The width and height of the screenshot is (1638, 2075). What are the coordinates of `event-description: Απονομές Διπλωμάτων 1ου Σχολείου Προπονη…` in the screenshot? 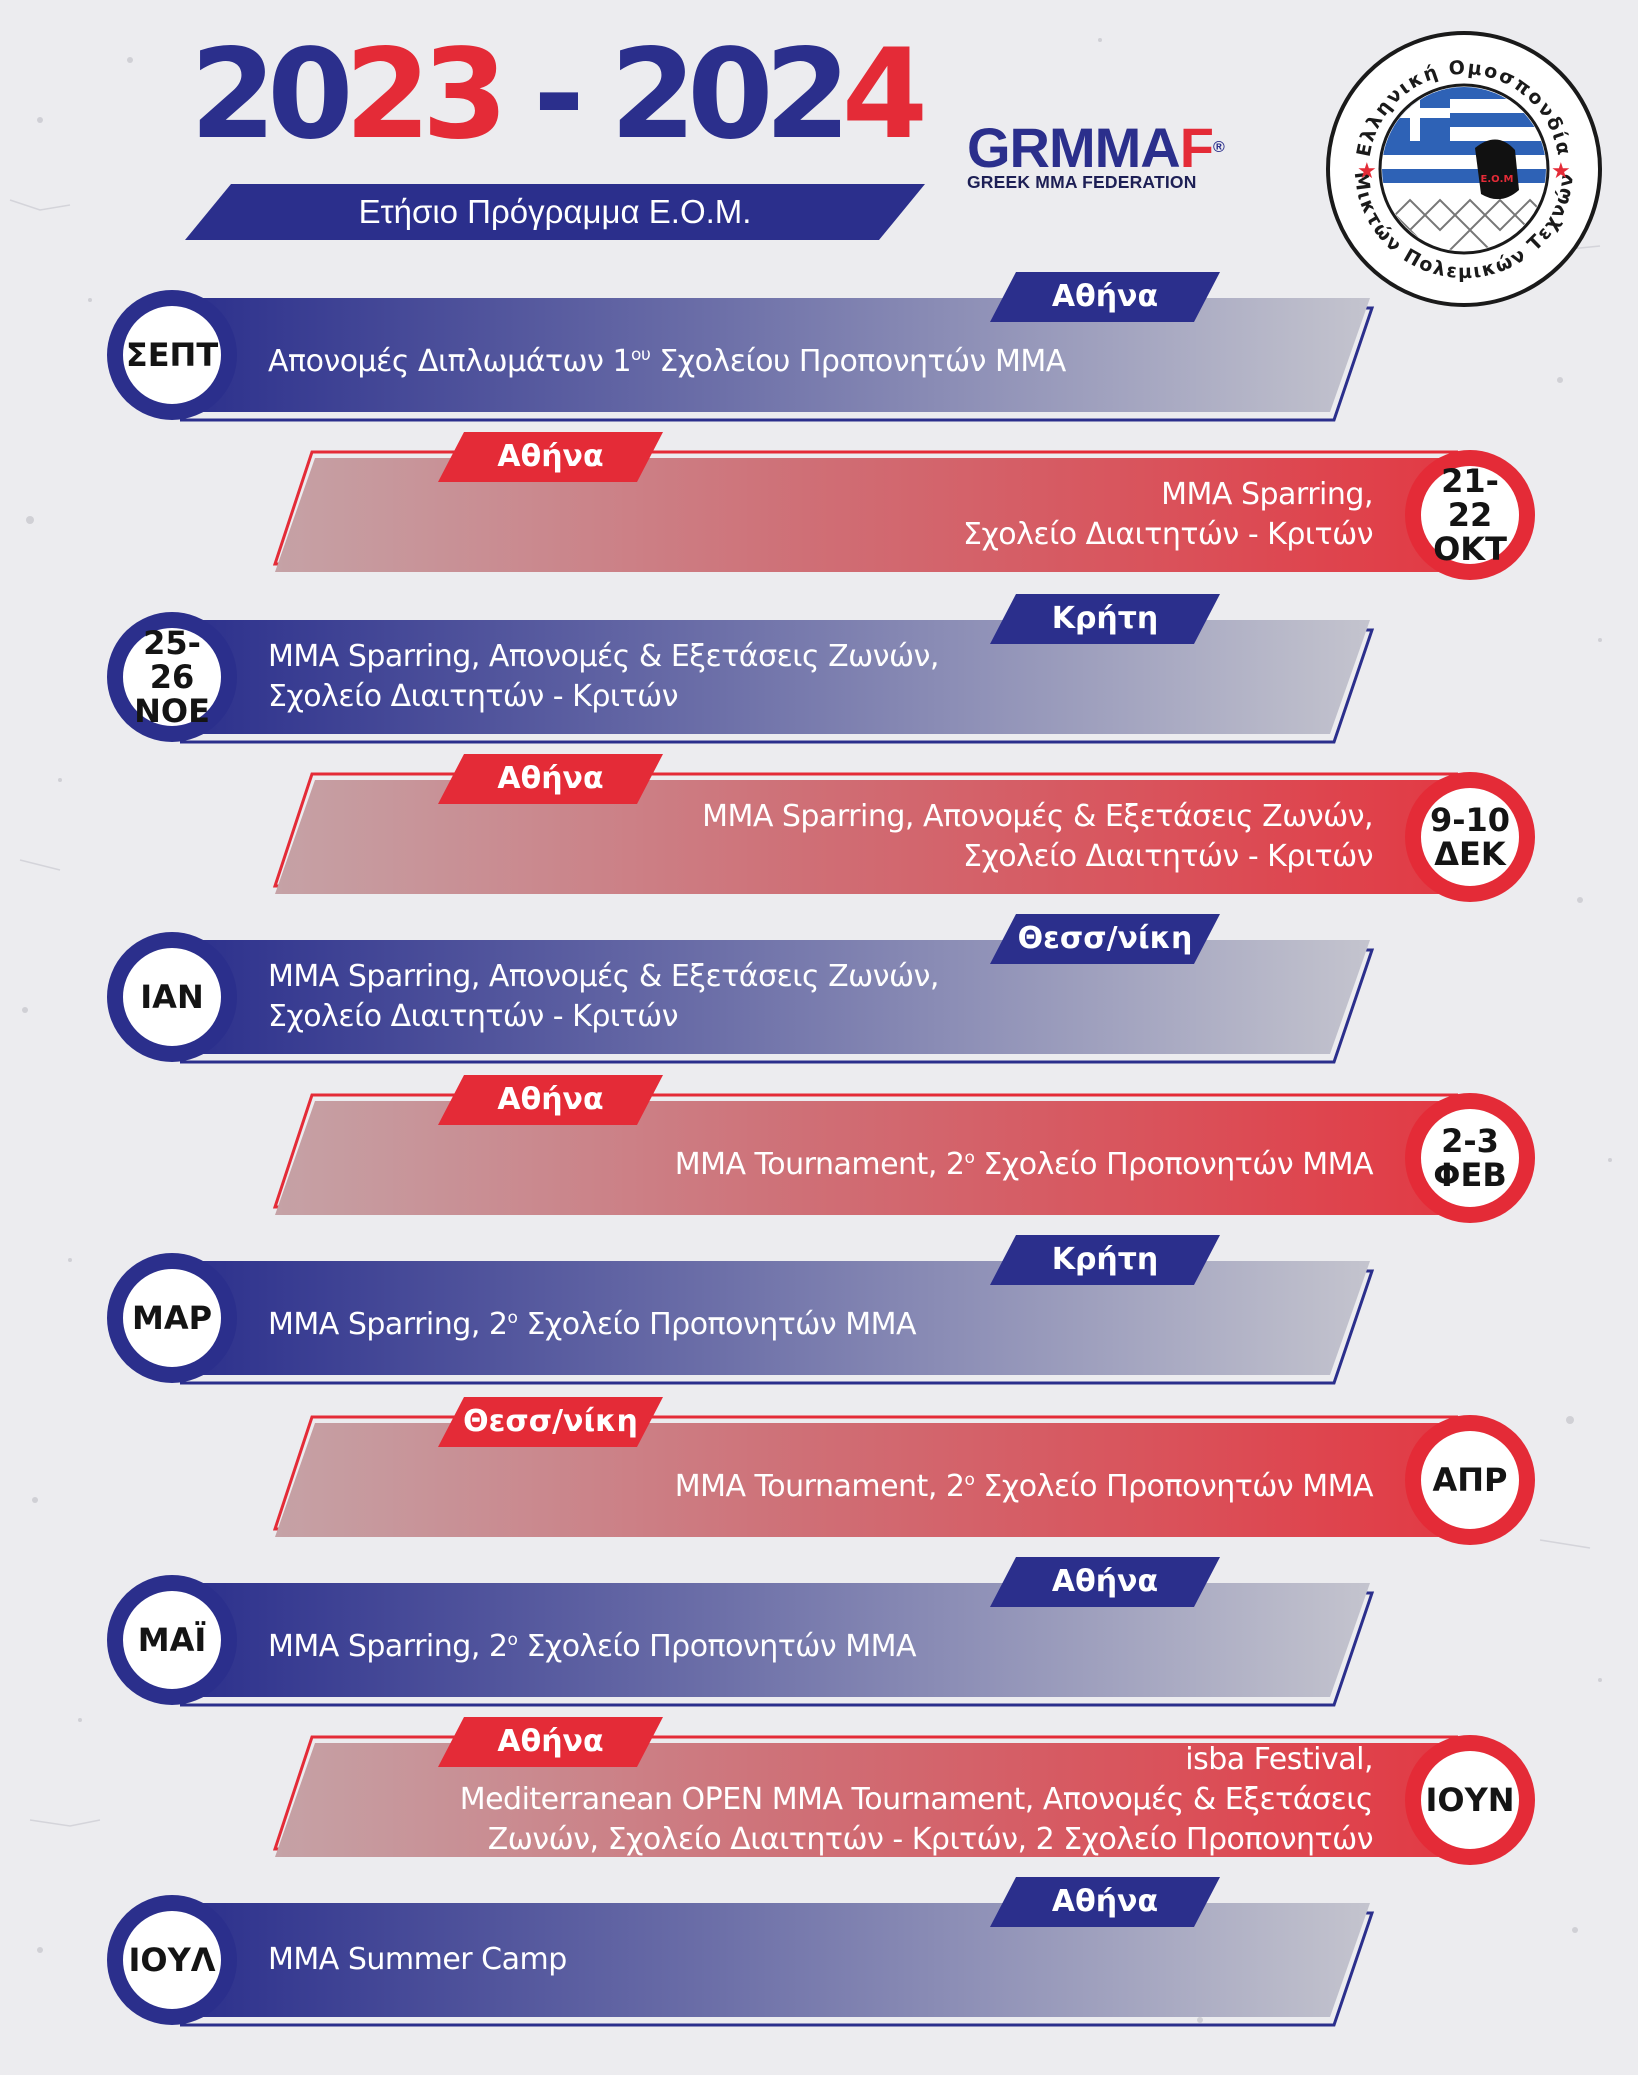 It's located at (667, 358).